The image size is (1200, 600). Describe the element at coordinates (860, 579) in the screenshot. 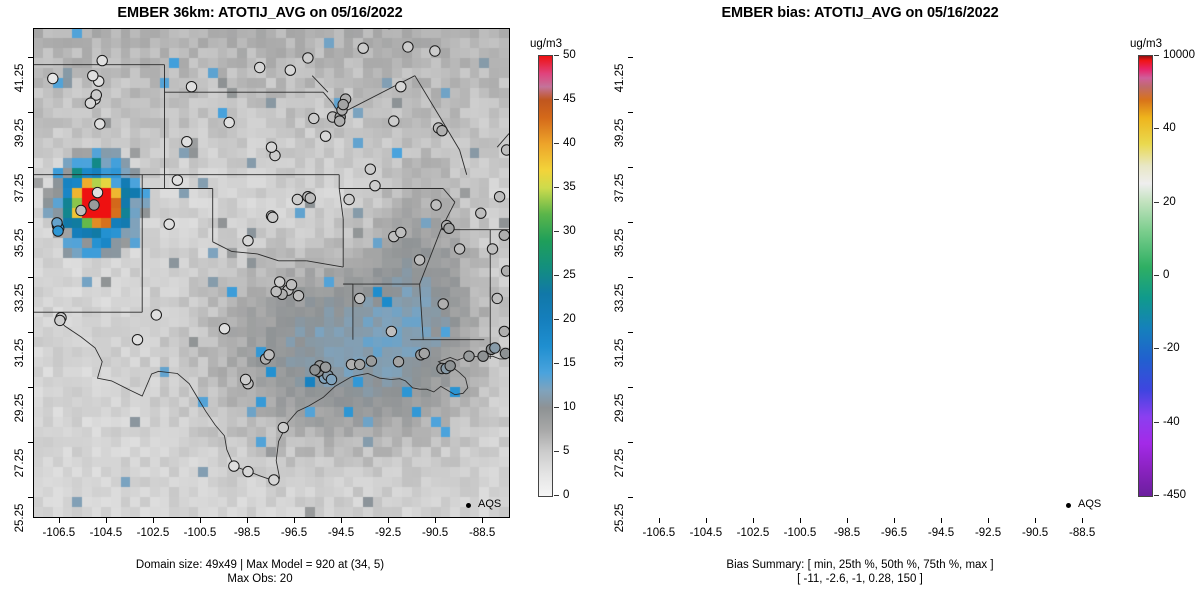

I see `caption-bias-line2: [ -11, -2.6, -1, 0.28, 150 ]` at that location.